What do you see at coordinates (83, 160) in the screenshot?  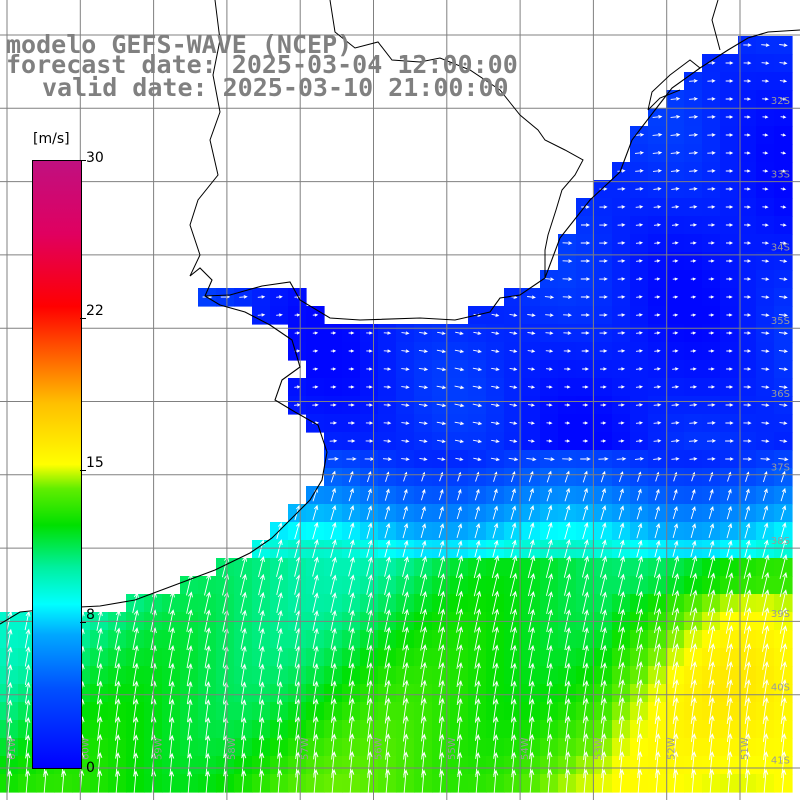 I see `colorbar-tickmark` at bounding box center [83, 160].